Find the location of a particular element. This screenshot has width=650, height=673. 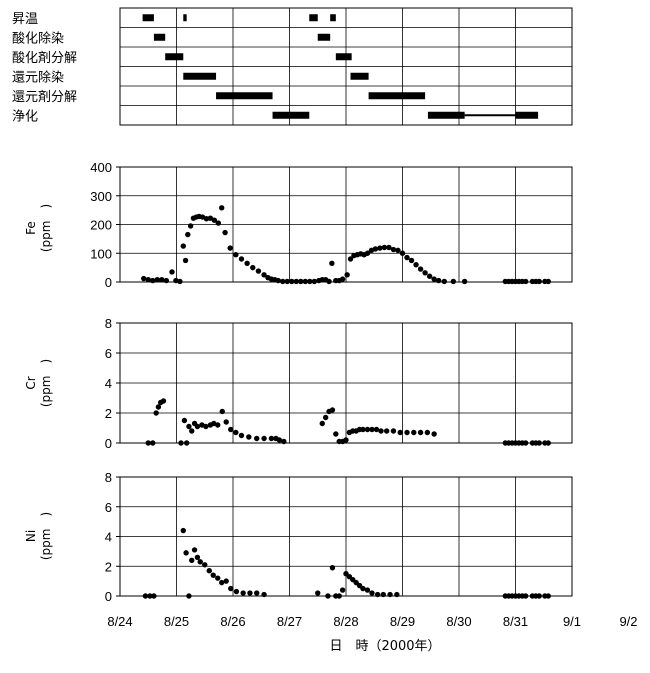

fe-scatter-plot: 0 100 200 300 400 is located at coordinates (331, 225).